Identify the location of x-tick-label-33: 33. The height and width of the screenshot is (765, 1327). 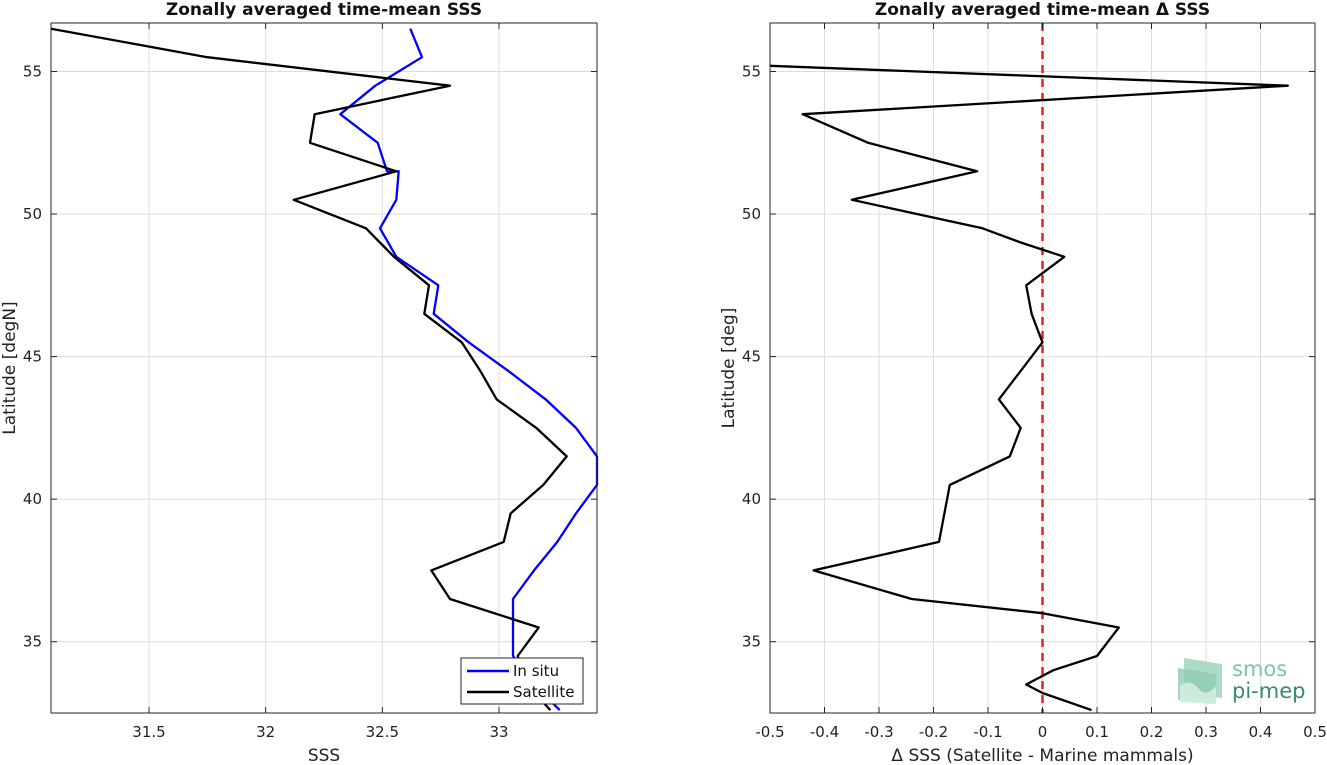
(498, 732).